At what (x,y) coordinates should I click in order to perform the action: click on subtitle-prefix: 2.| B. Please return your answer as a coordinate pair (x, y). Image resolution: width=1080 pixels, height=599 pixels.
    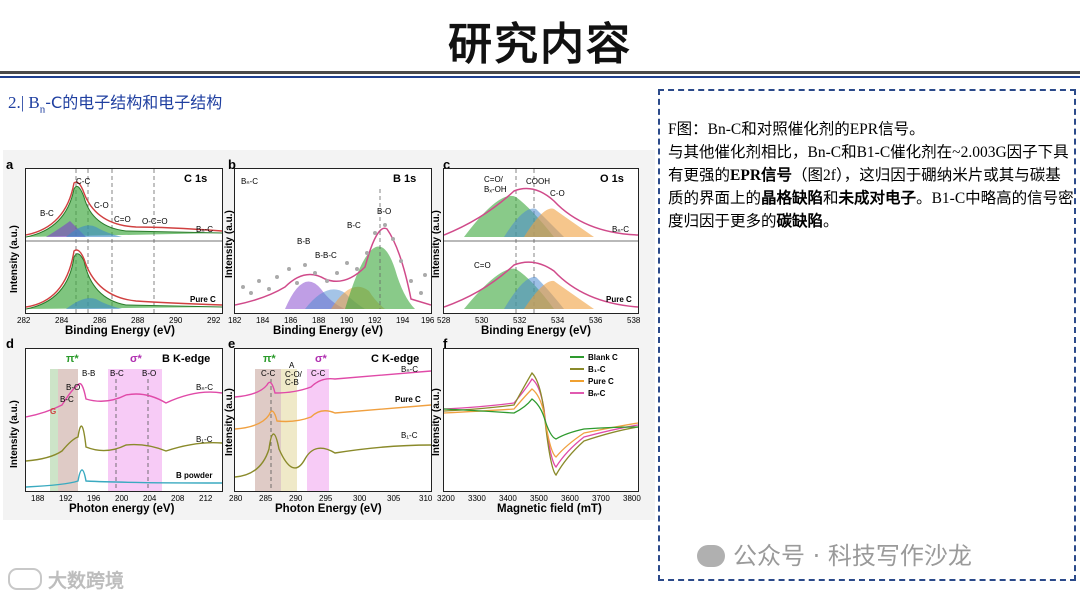
    Looking at the image, I should click on (24, 102).